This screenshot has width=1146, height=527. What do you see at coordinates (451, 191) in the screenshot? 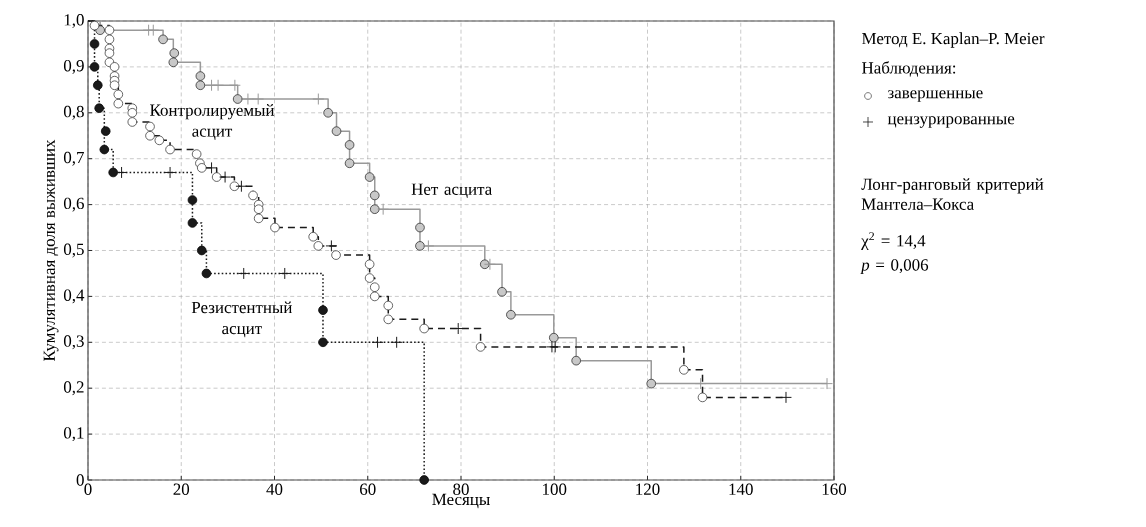
I see `series-label: Нет асцита` at bounding box center [451, 191].